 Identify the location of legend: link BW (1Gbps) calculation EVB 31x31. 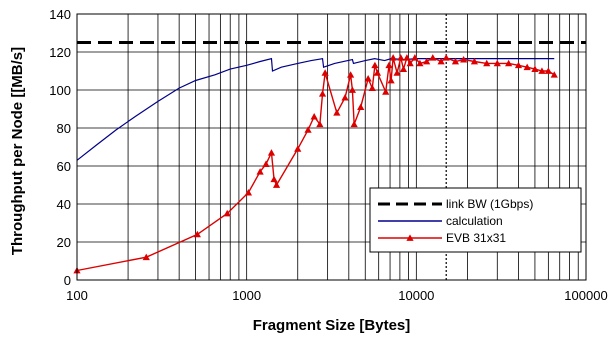
(475, 220).